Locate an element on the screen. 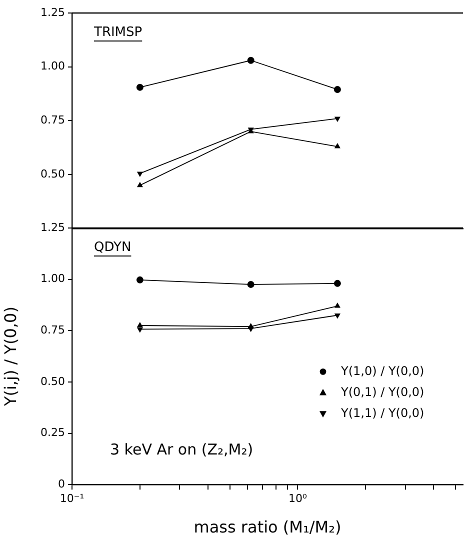 The height and width of the screenshot is (548, 467). legend-label: Y(0,1) / Y(0,0) is located at coordinates (382, 391).